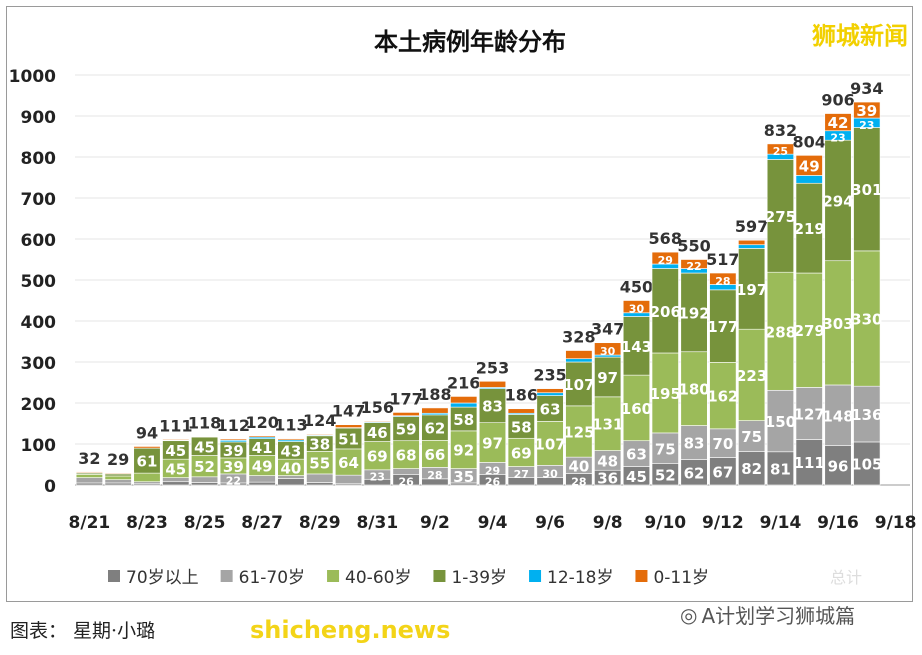  I want to click on segment-label: 39, so click(866, 111).